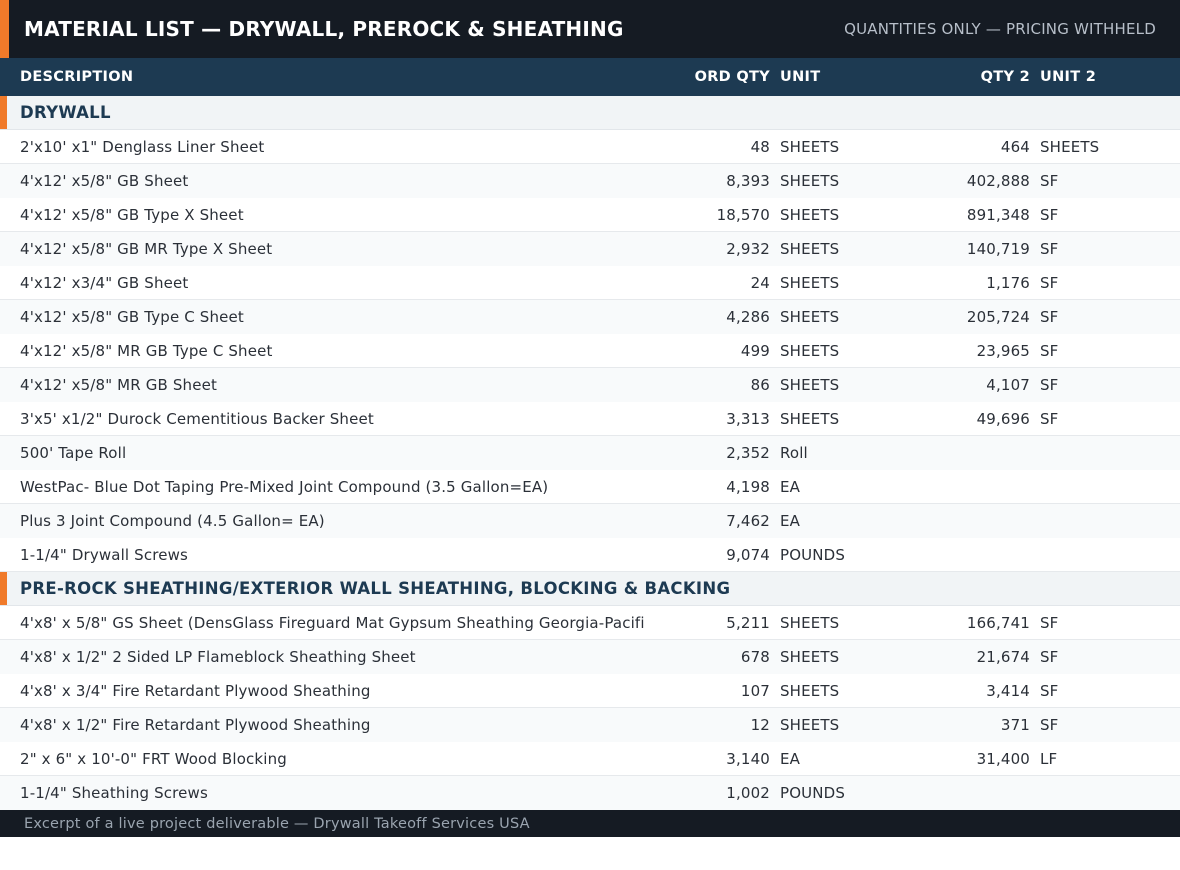 The height and width of the screenshot is (870, 1180). Describe the element at coordinates (748, 521) in the screenshot. I see `cell-ord-qty: 7,462` at that location.